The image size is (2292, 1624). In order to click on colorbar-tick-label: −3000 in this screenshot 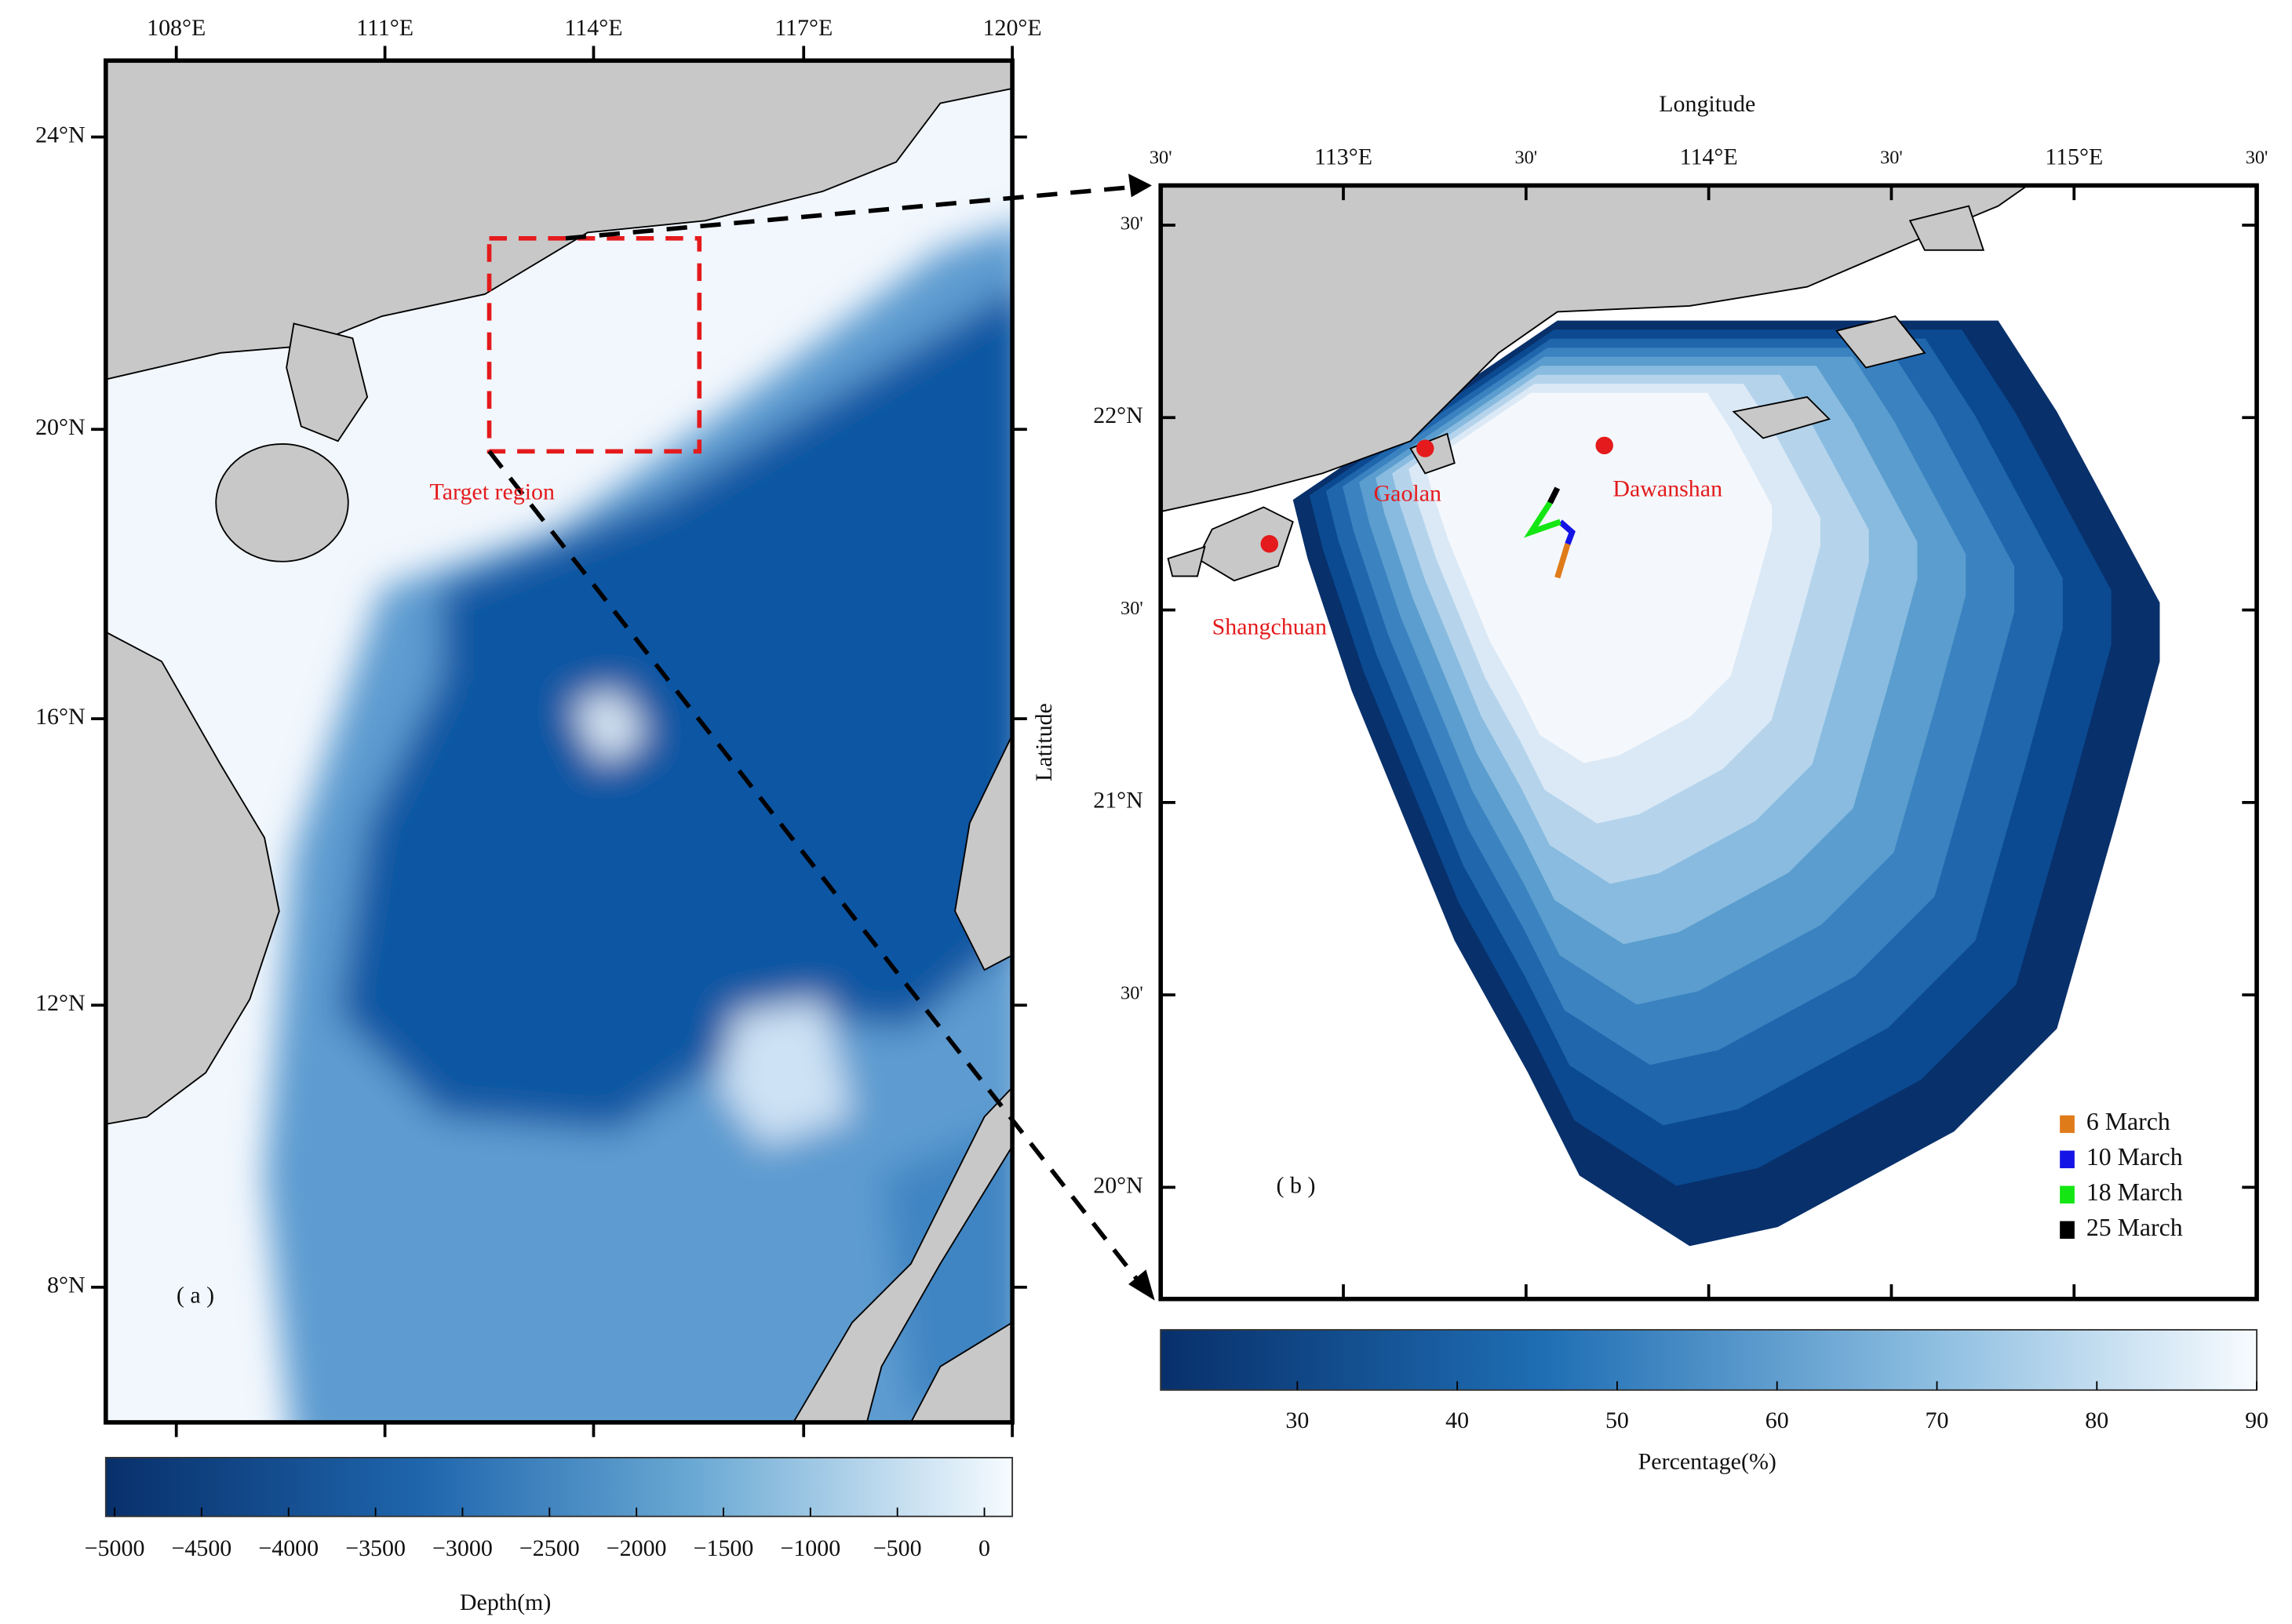, I will do `click(463, 1548)`.